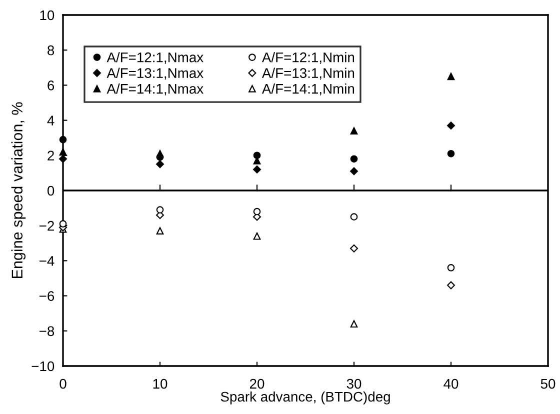 The height and width of the screenshot is (414, 560). Describe the element at coordinates (308, 74) in the screenshot. I see `legend-label: A/F=13:1,Nmin` at that location.